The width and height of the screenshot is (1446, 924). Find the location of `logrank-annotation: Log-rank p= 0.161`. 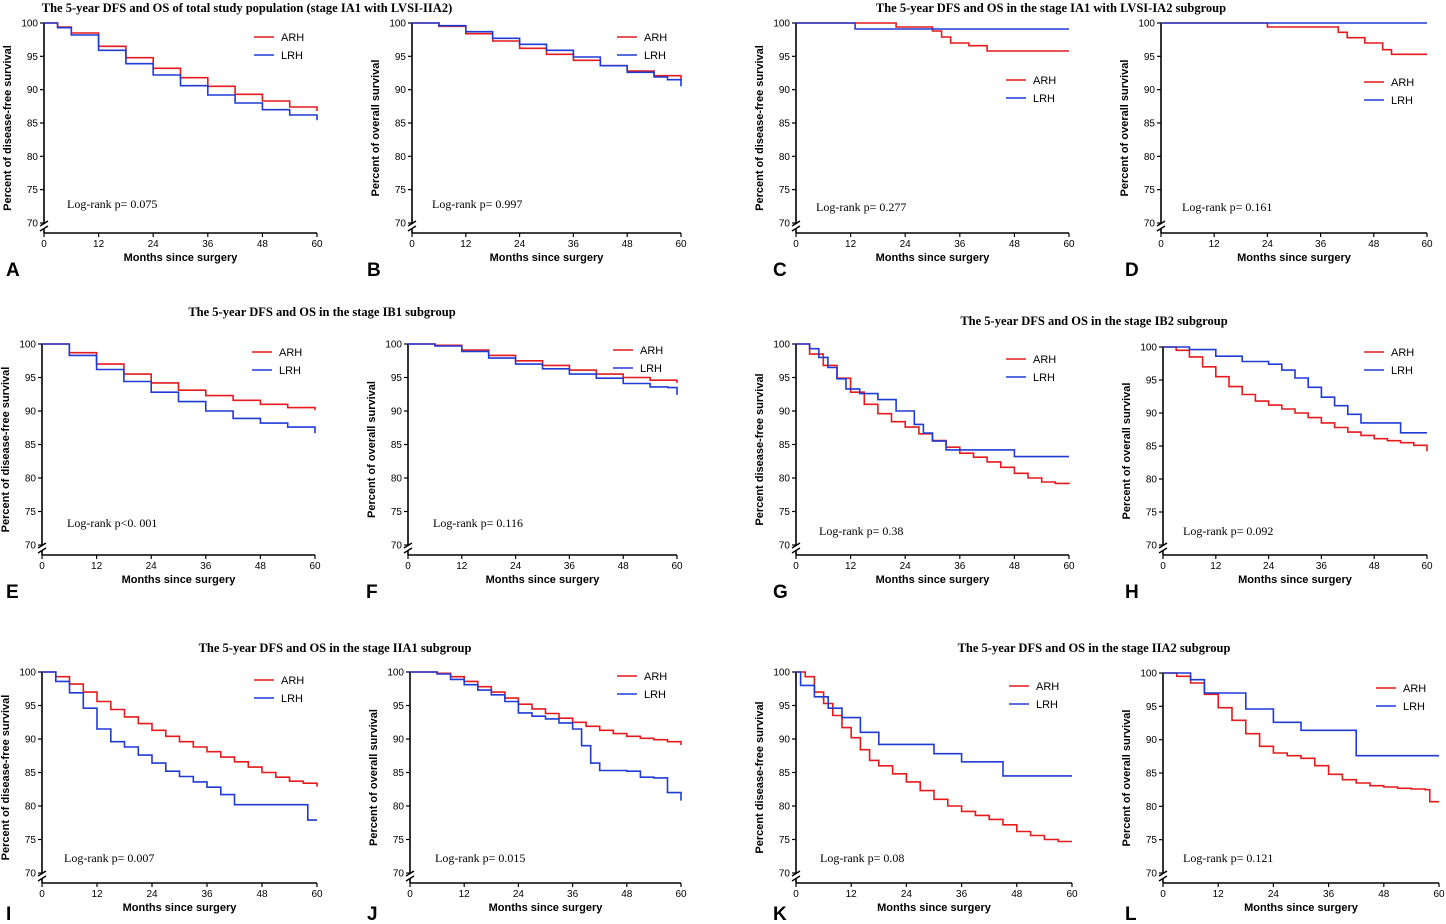

logrank-annotation: Log-rank p= 0.161 is located at coordinates (1227, 207).